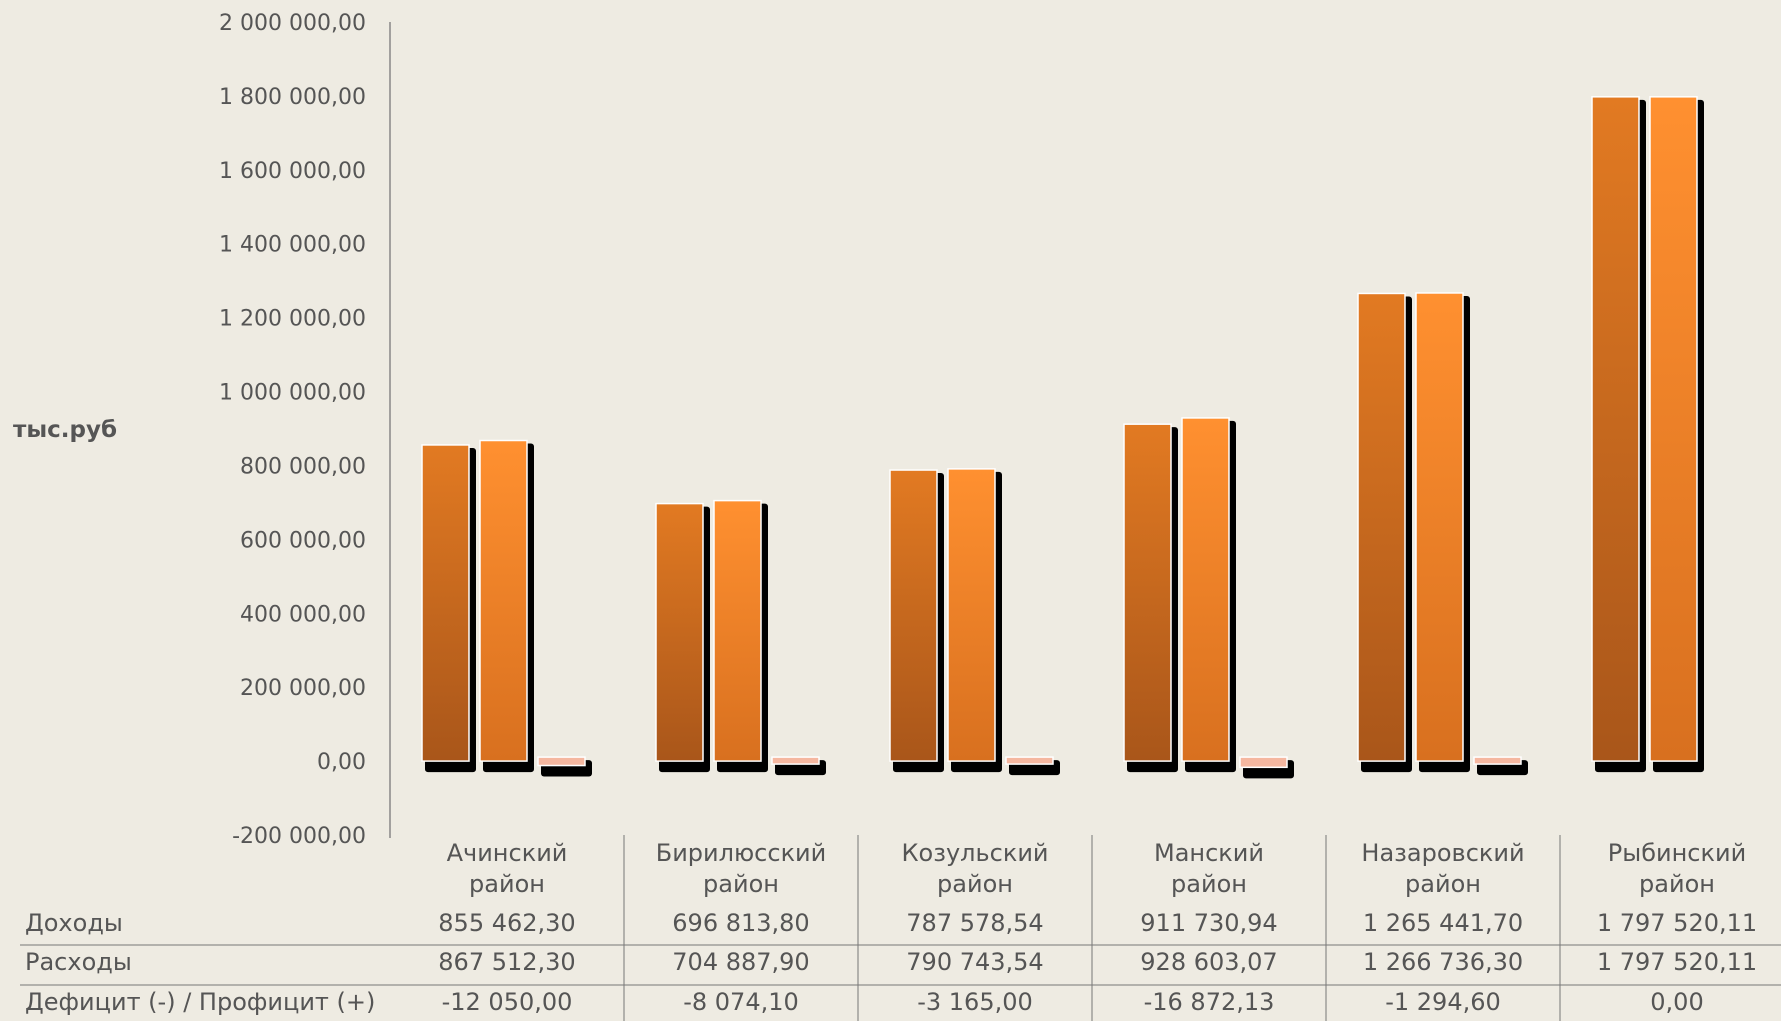 The width and height of the screenshot is (1781, 1021). I want to click on y-tick-label: 1 200 000,00, so click(292, 319).